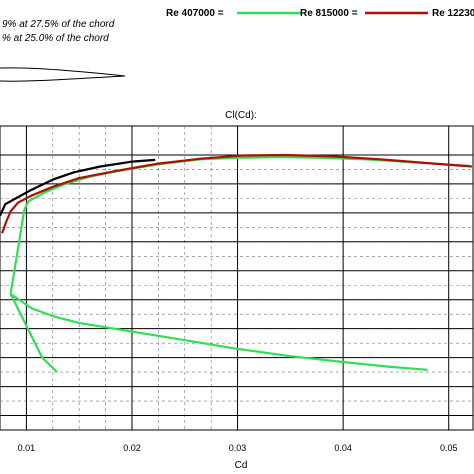 The height and width of the screenshot is (474, 474). Describe the element at coordinates (58, 24) in the screenshot. I see `info-line-1: 9% at 27.5% of the chord` at that location.